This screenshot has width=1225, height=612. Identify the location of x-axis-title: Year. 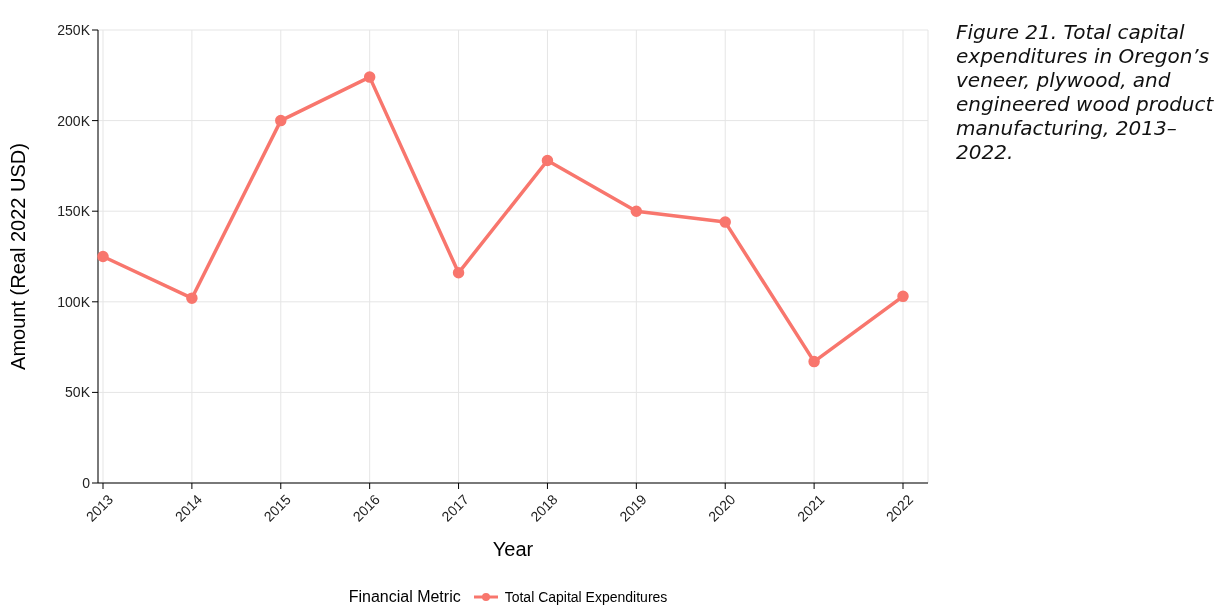
(513, 549).